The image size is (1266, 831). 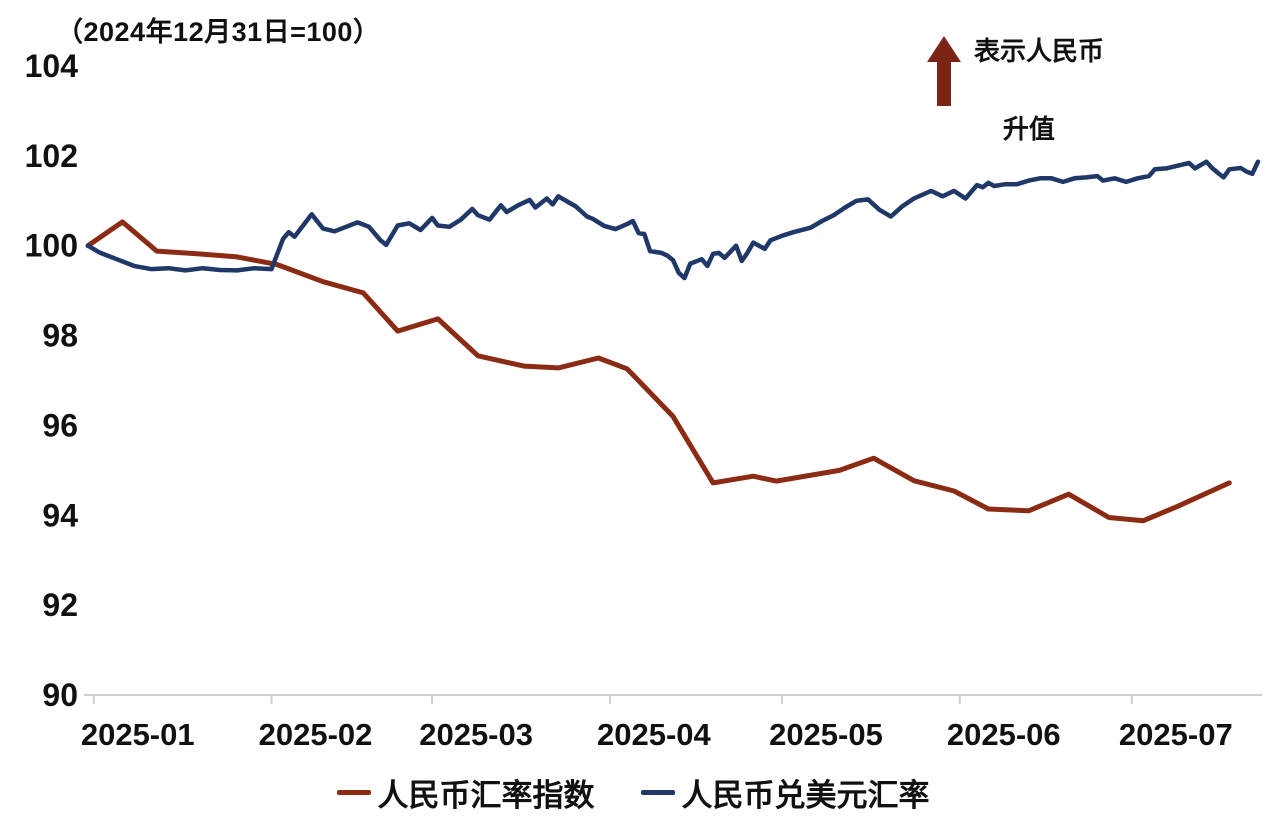 I want to click on rmb-index-label: 人民币汇率指数, so click(x=486, y=795).